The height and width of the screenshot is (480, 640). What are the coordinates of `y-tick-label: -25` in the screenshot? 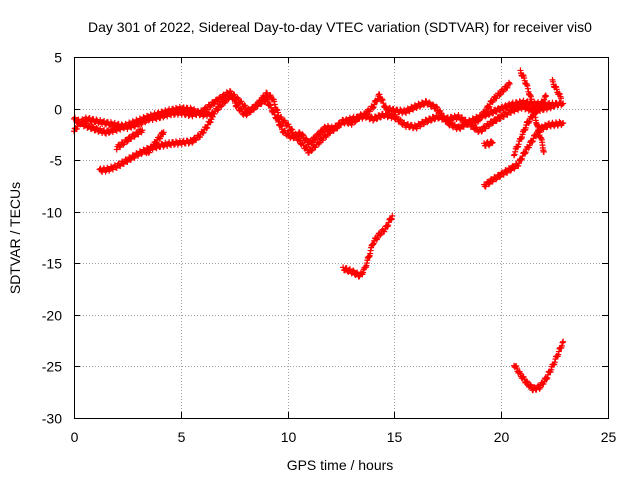 It's located at (52, 367).